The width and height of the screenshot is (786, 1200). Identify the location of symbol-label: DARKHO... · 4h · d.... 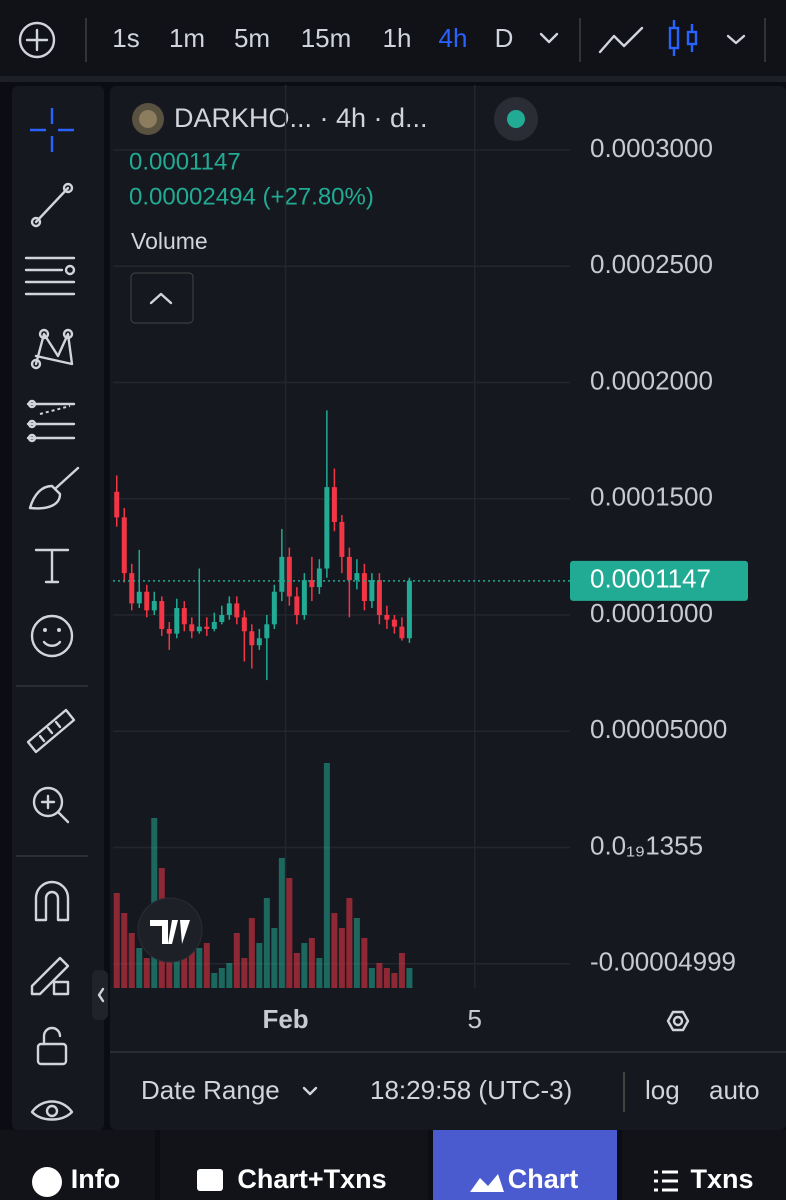
(301, 118).